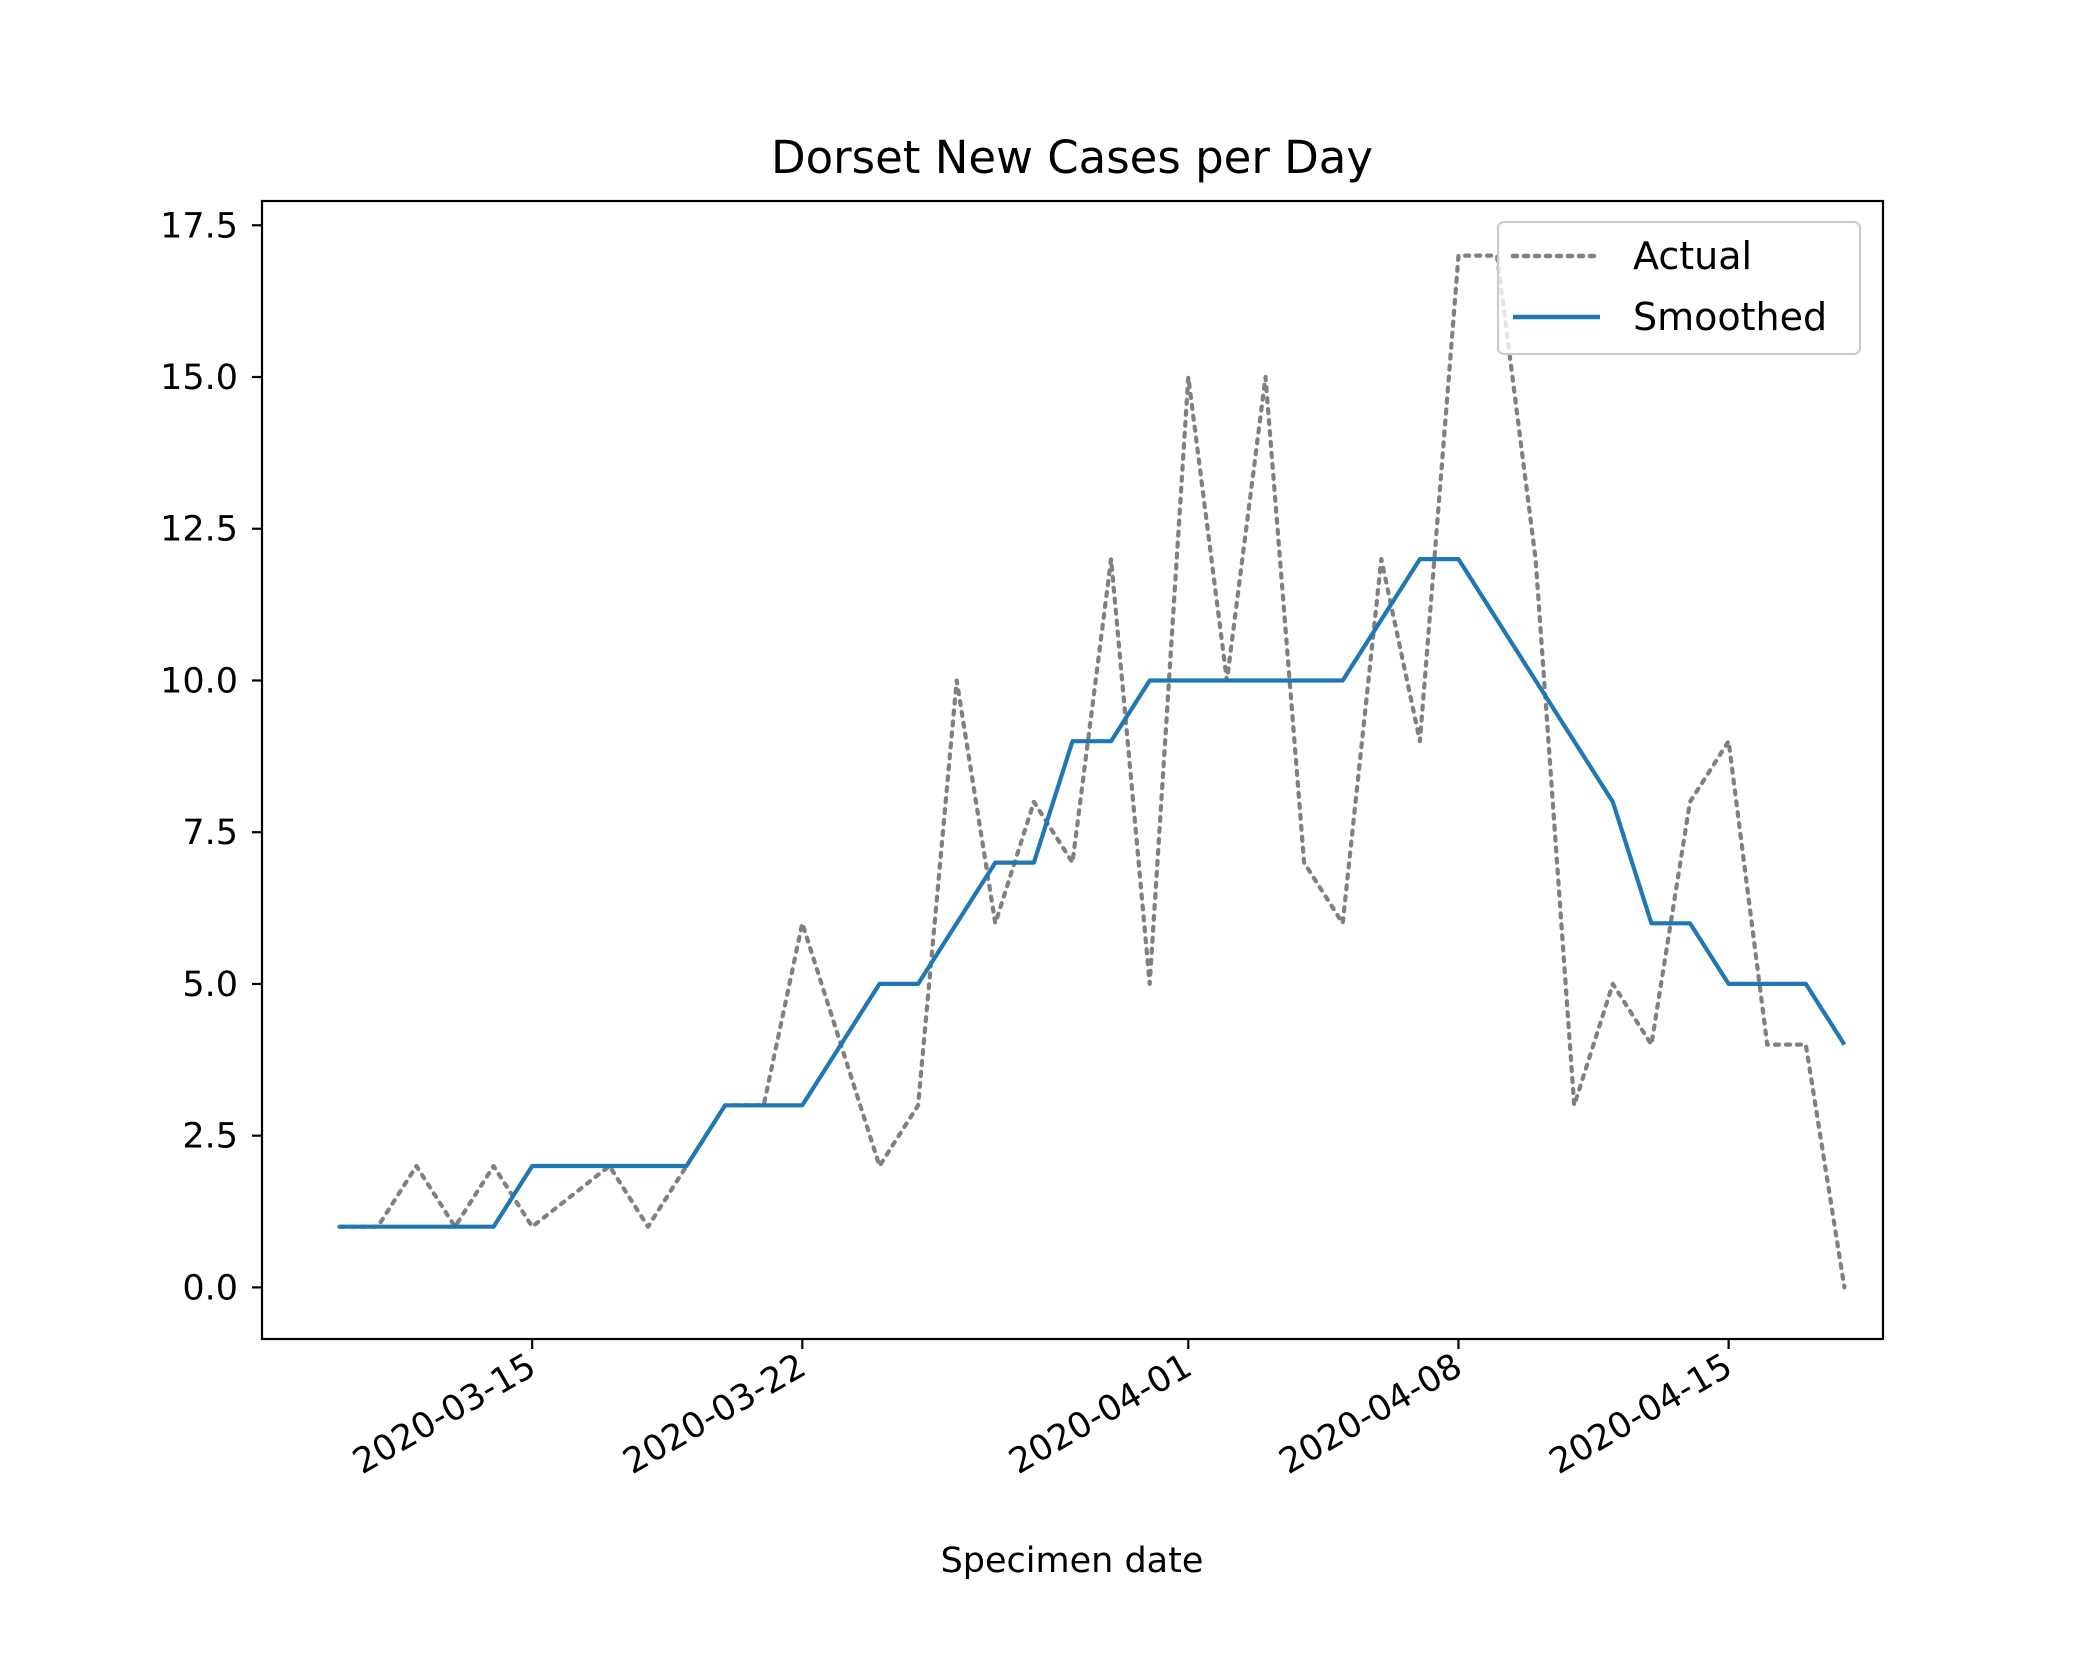 This screenshot has width=2083, height=1666. What do you see at coordinates (210, 833) in the screenshot?
I see `y-tick-label: 7.5` at bounding box center [210, 833].